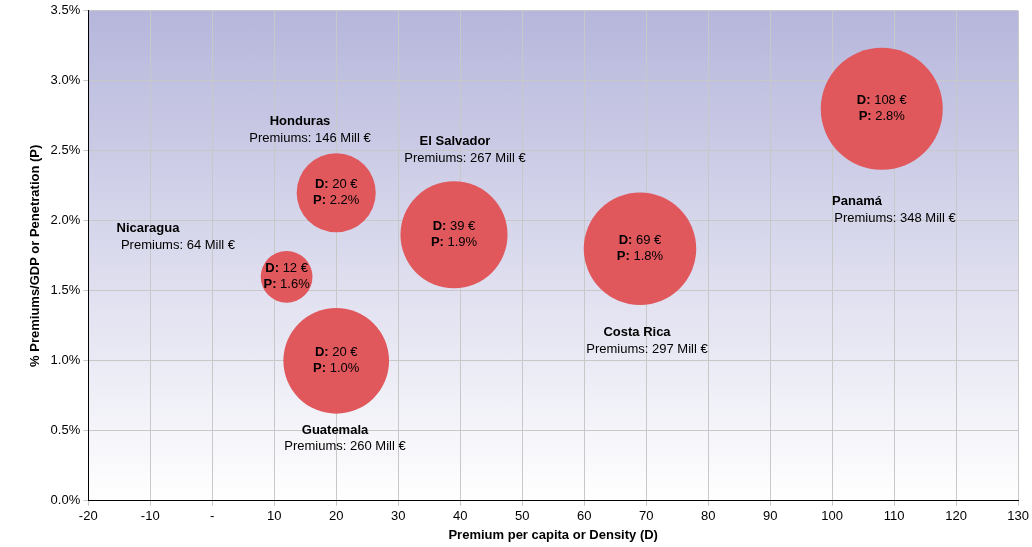 The image size is (1032, 547). Describe the element at coordinates (454, 234) in the screenshot. I see `data-label: D: 39 € P: 1.9%` at that location.